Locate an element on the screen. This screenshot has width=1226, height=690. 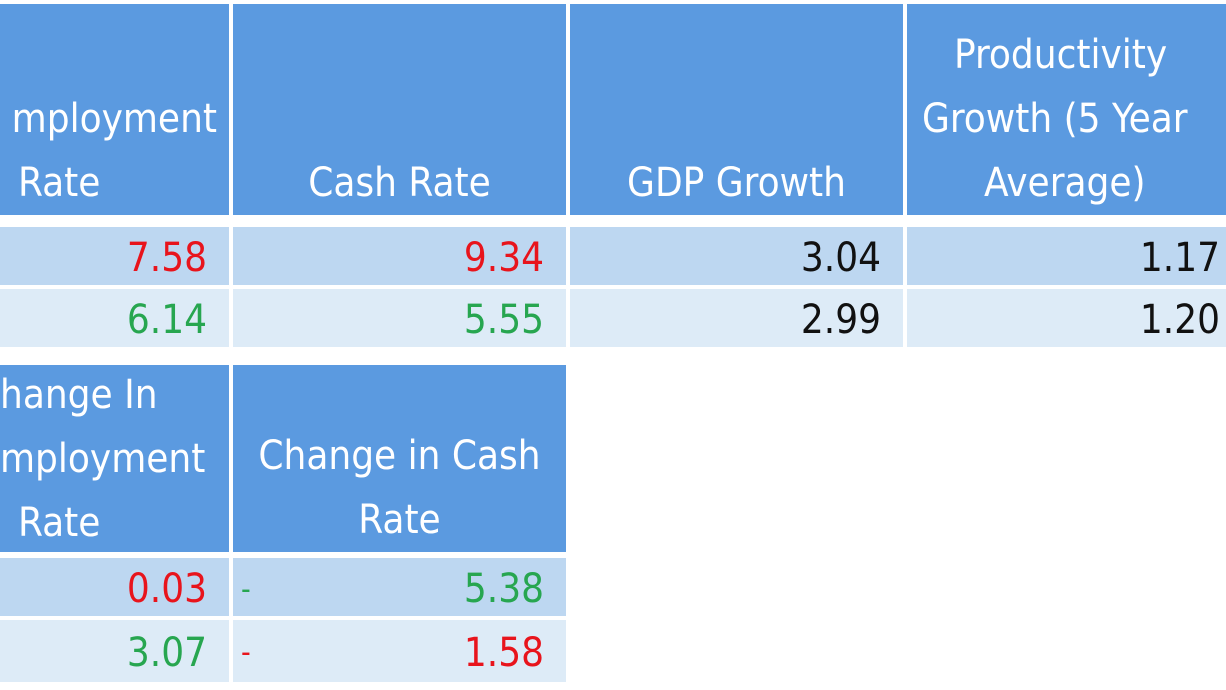
header-change-in-employment-rate: hange In mployment Rate is located at coordinates (114, 458).